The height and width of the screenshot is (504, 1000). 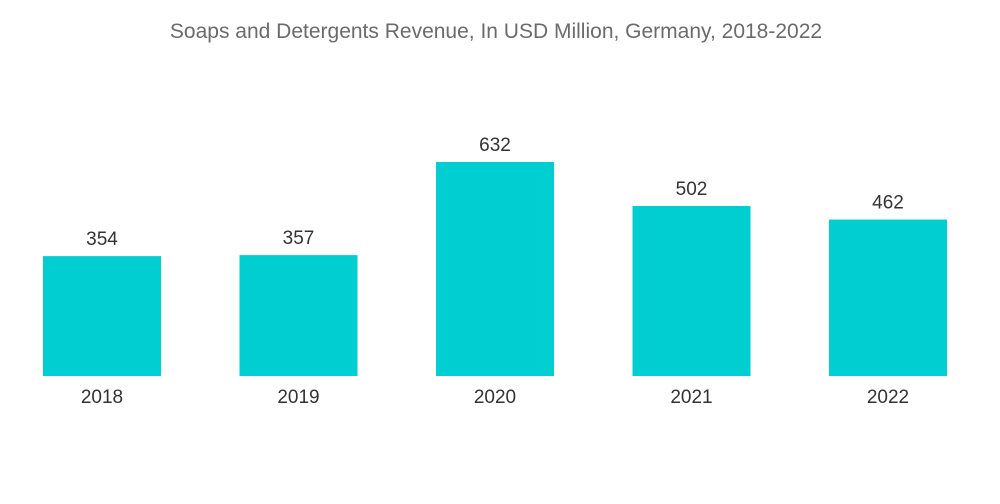 I want to click on bar-2019, so click(x=298, y=315).